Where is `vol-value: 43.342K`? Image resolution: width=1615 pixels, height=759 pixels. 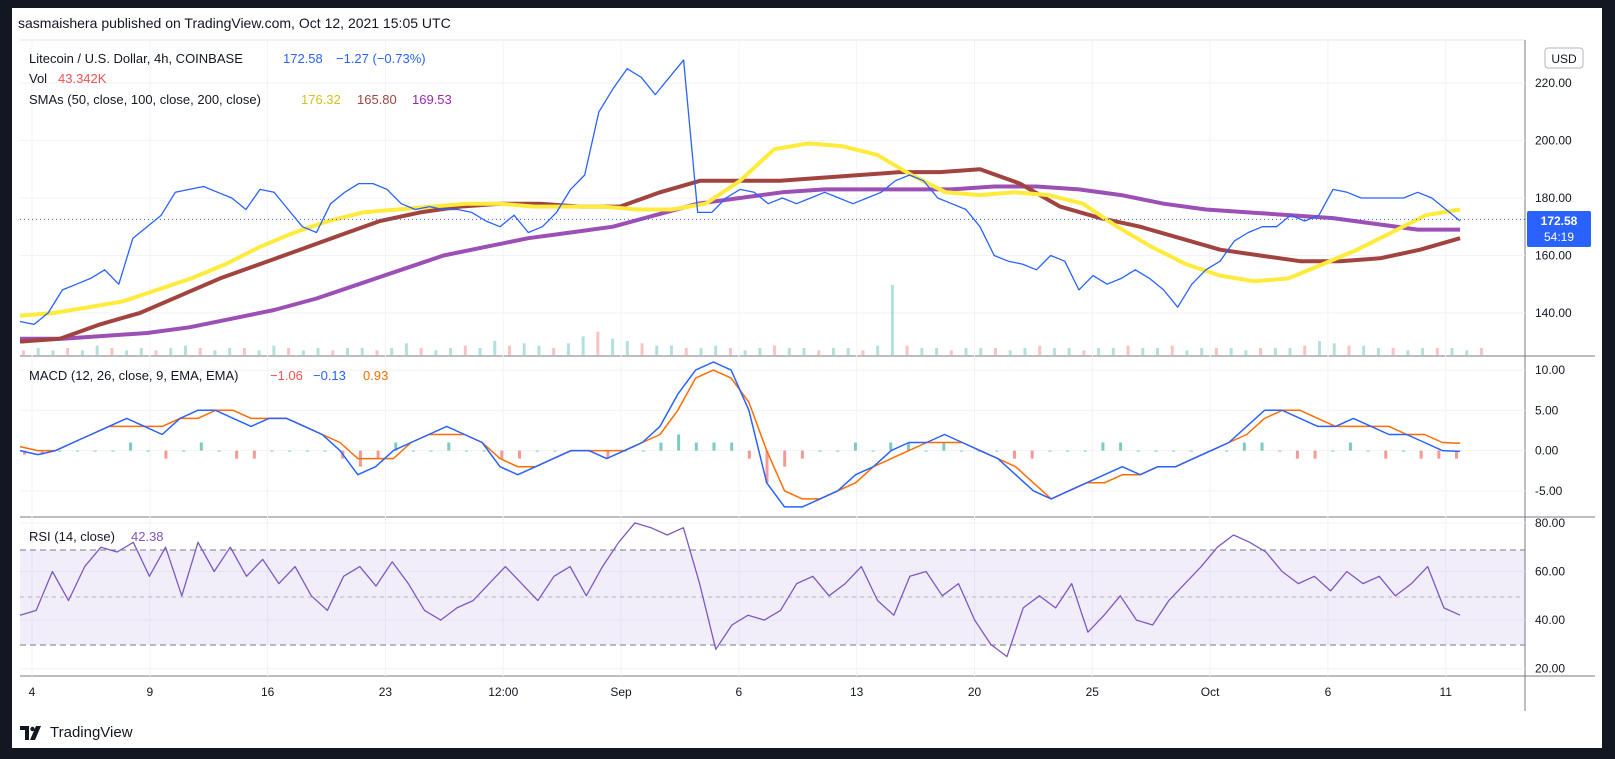
vol-value: 43.342K is located at coordinates (82, 78).